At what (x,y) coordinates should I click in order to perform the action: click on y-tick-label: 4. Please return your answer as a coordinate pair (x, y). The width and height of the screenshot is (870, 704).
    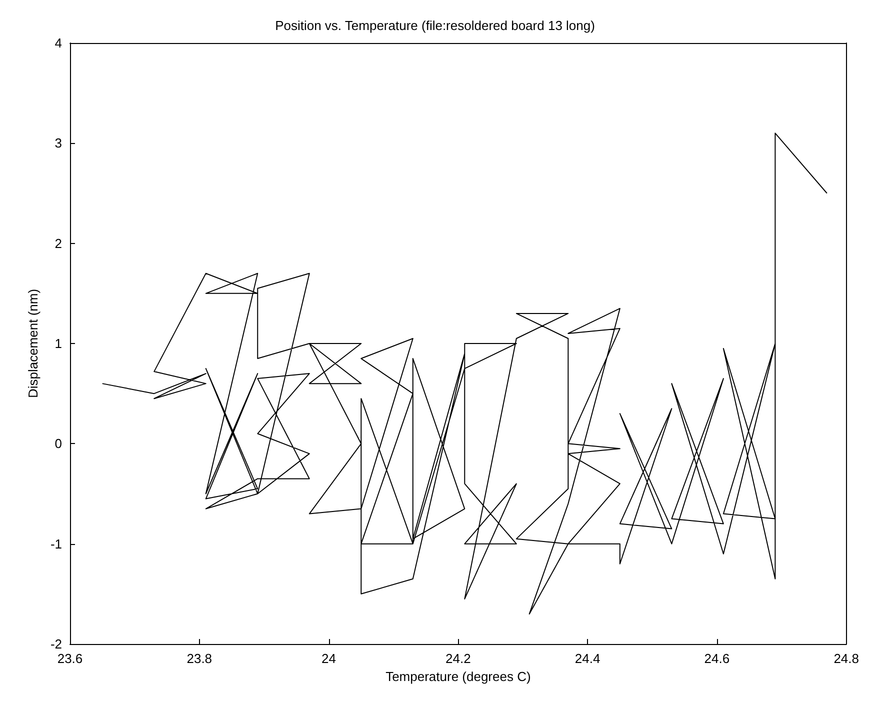
    Looking at the image, I should click on (58, 43).